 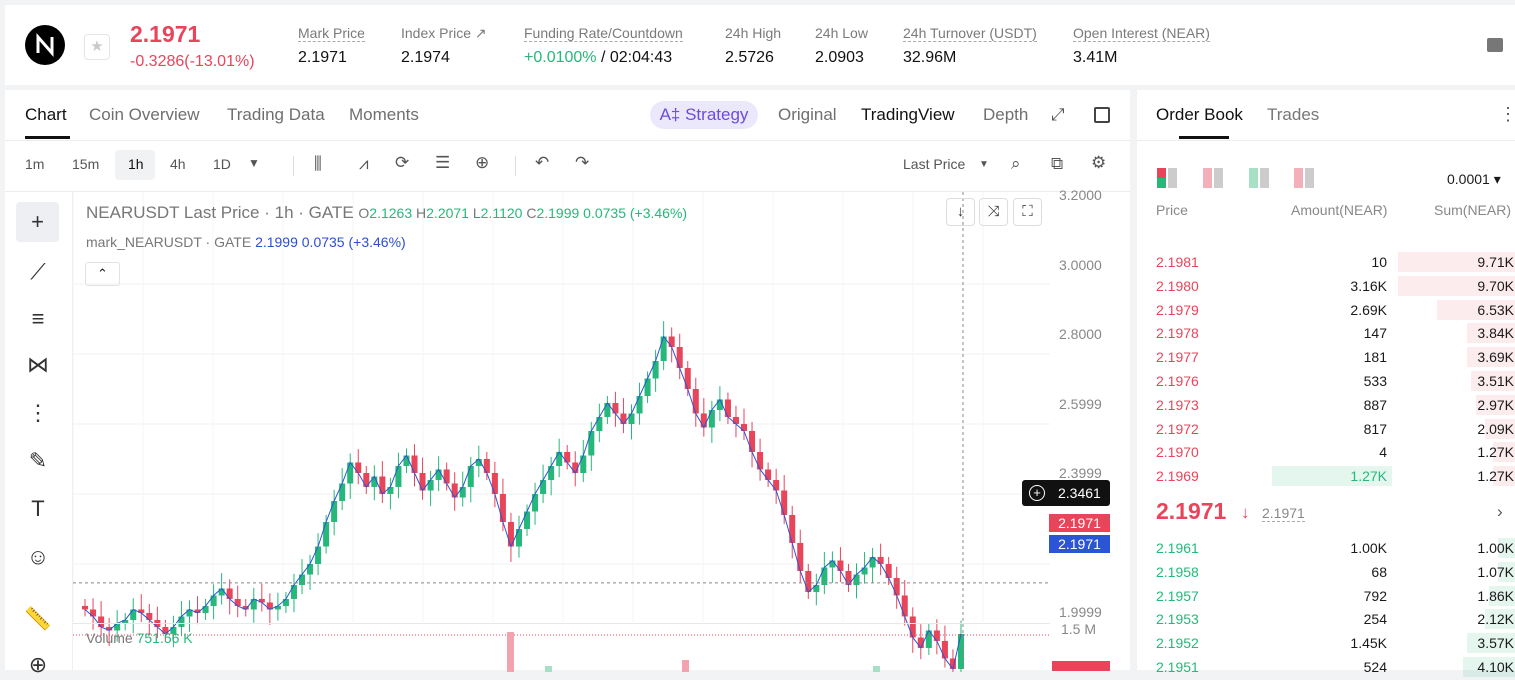 I want to click on book-asks-icon, so click(x=1214, y=178).